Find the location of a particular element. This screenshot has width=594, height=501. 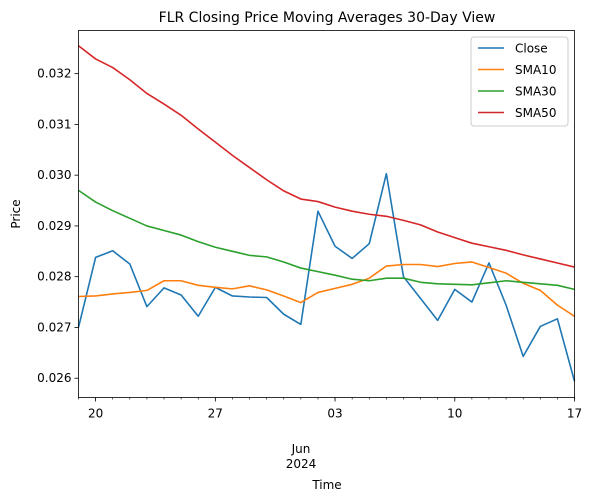

y-tick-label: 0.031 is located at coordinates (54, 124).